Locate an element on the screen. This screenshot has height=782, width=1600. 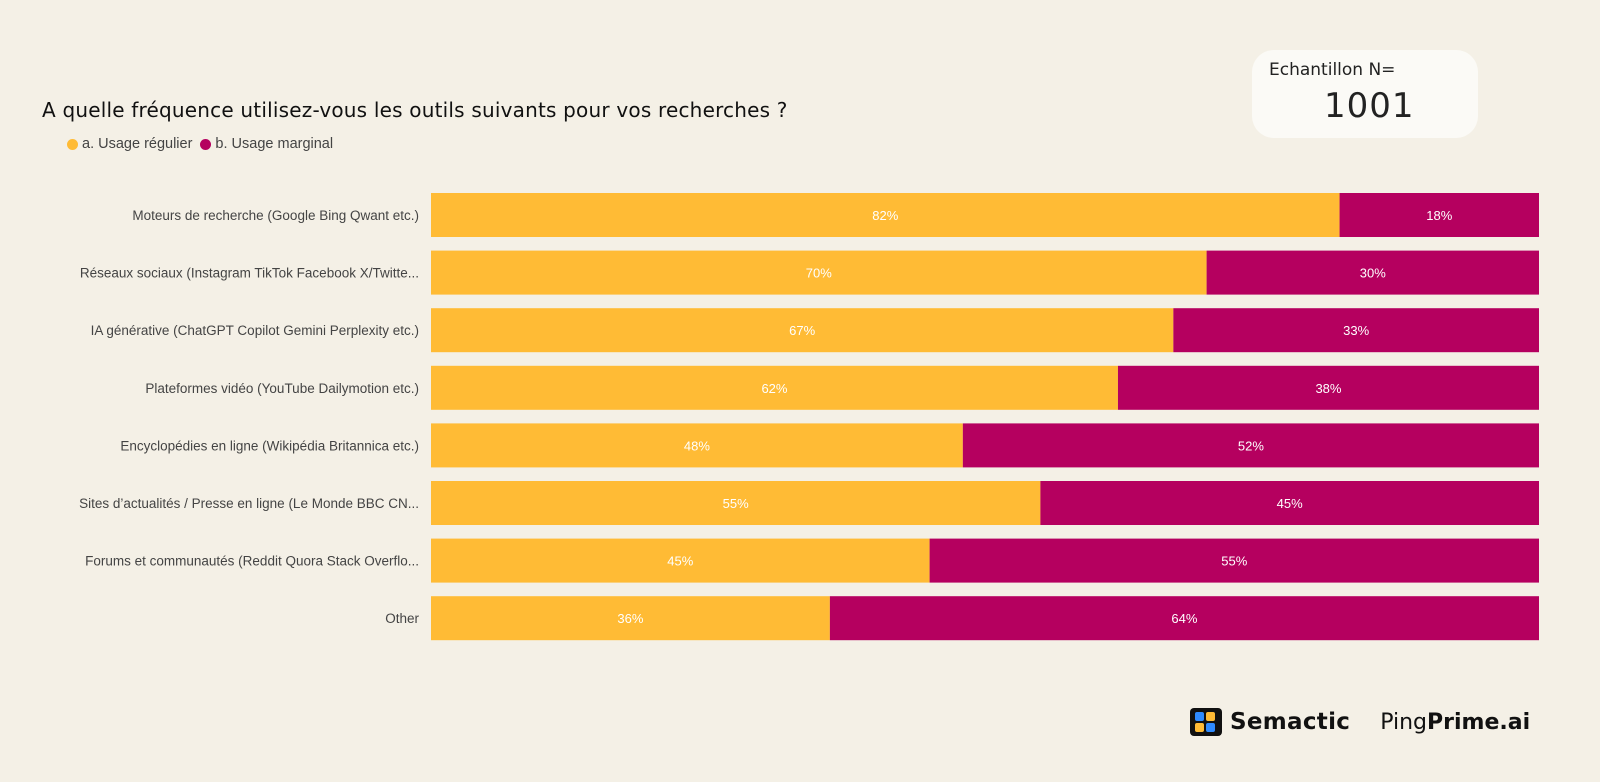
data-label: 70% is located at coordinates (819, 273).